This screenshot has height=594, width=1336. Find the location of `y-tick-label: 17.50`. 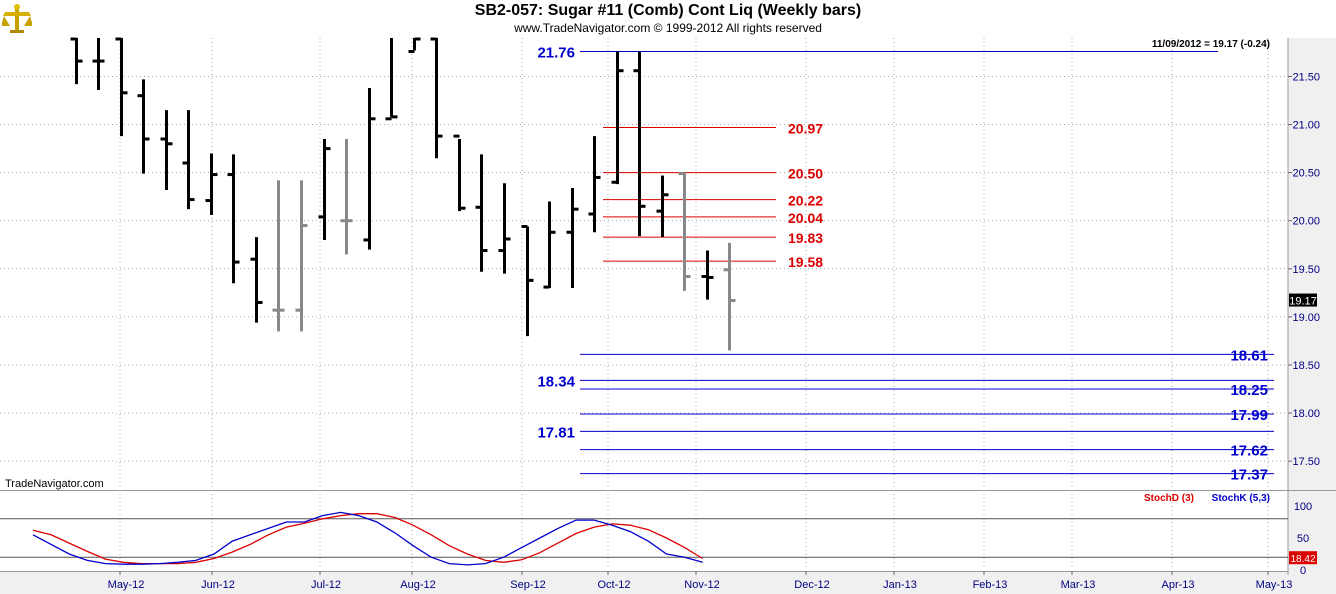

y-tick-label: 17.50 is located at coordinates (1306, 462).